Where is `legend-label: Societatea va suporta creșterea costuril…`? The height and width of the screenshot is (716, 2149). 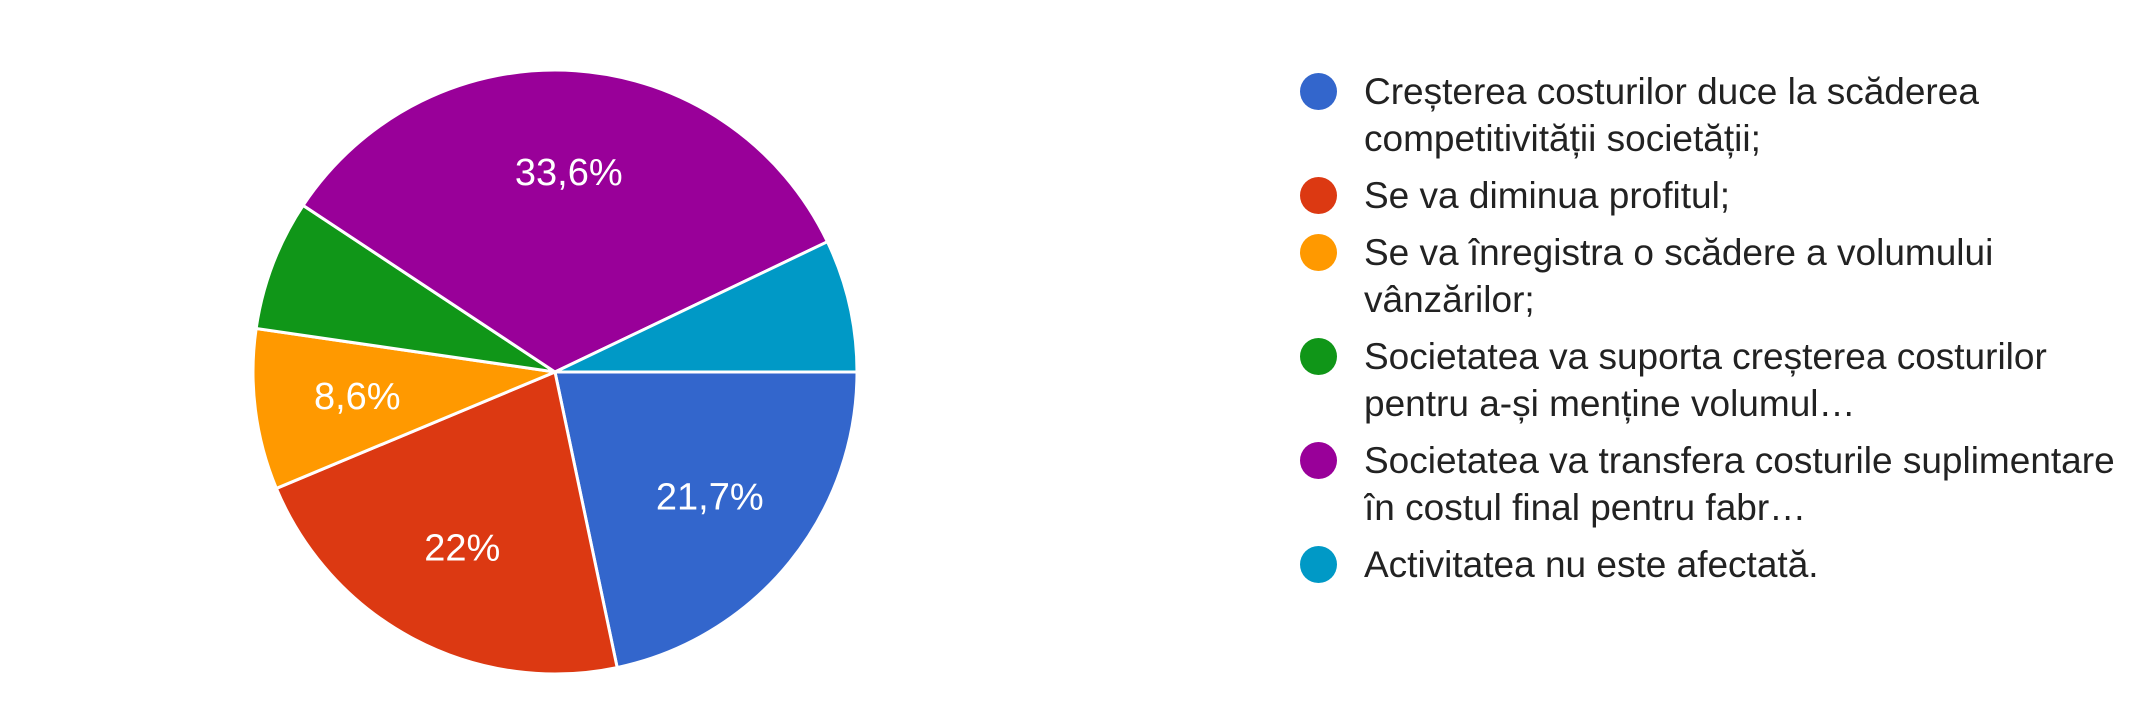
legend-label: Societatea va suporta creșterea costuril… is located at coordinates (1705, 380).